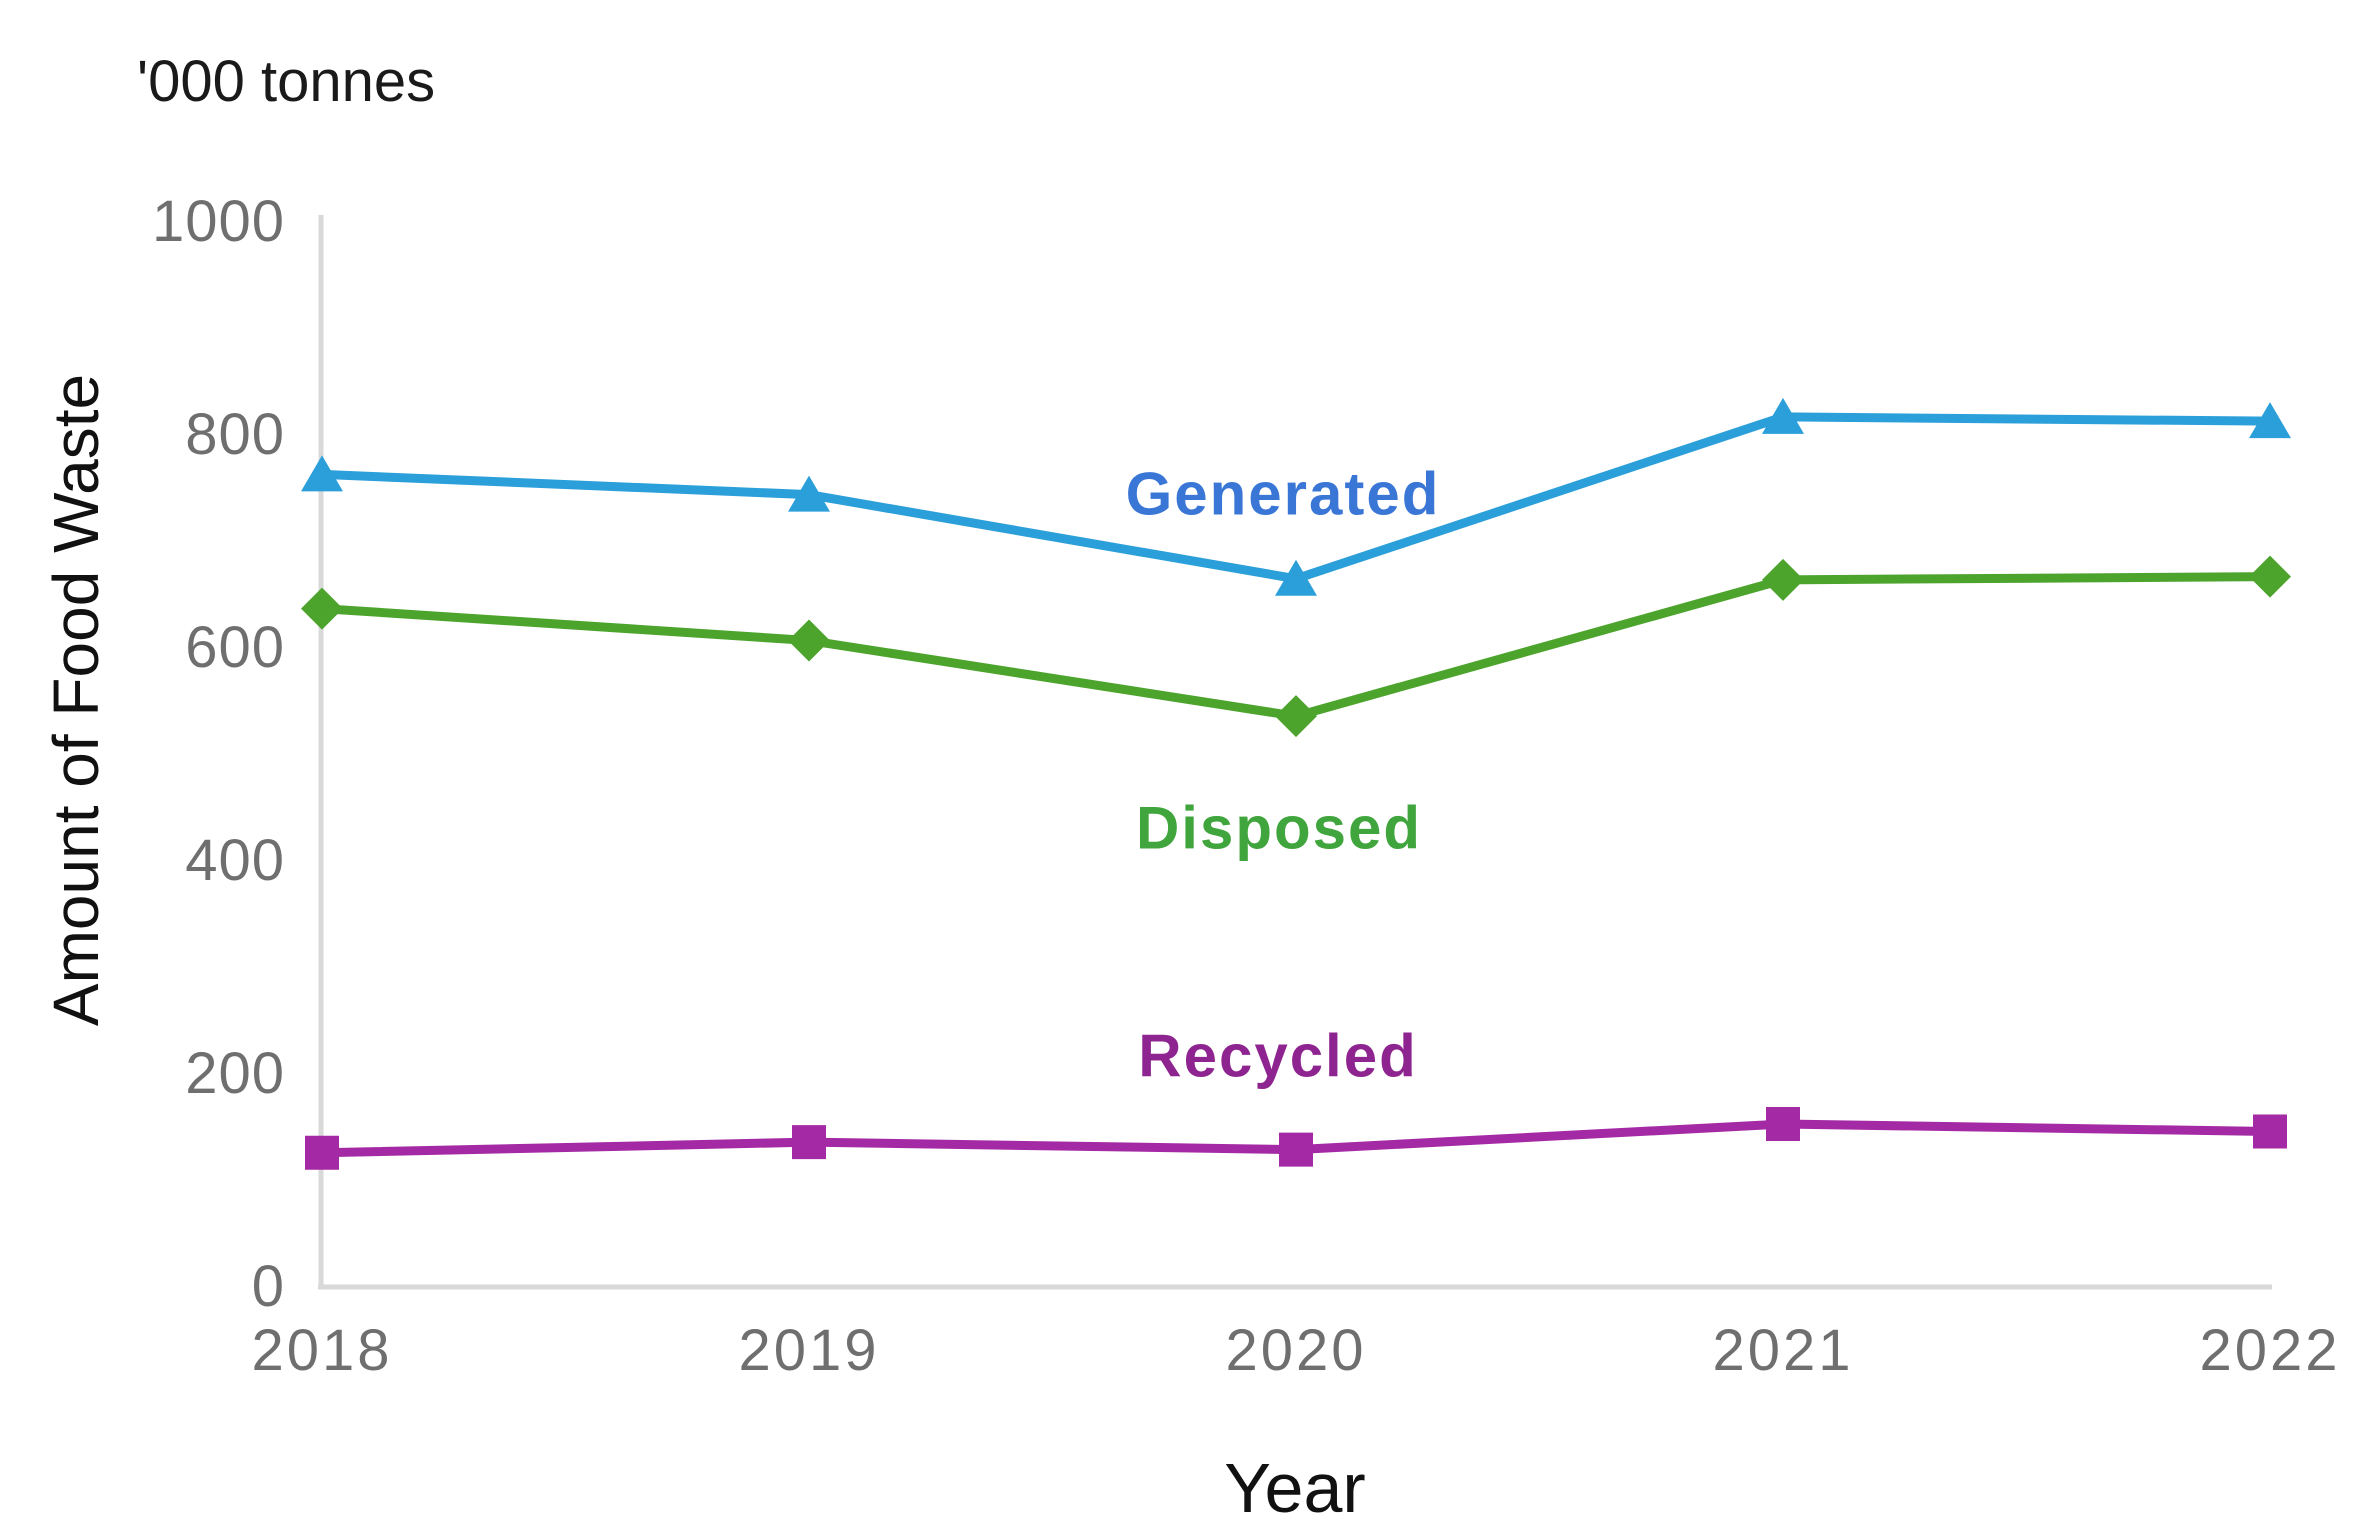 This screenshot has width=2376, height=1539. Describe the element at coordinates (1279, 828) in the screenshot. I see `series-label-disposed: Disposed` at that location.